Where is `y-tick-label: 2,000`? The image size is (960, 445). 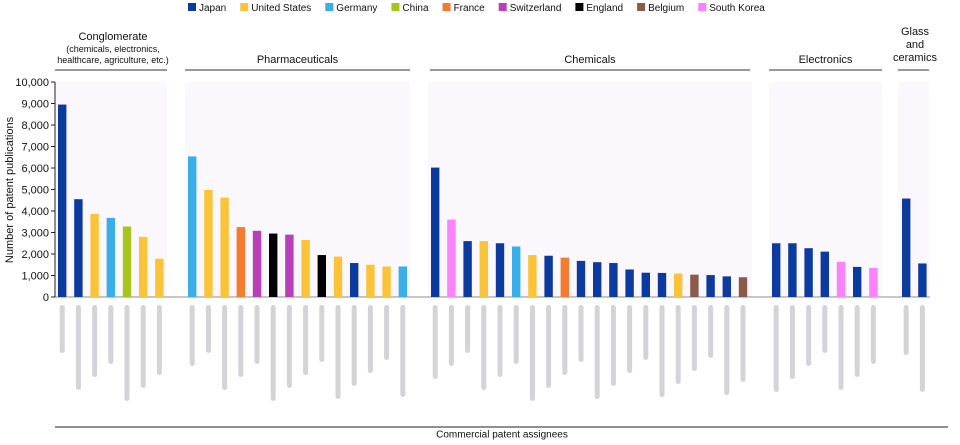
y-tick-label: 2,000 is located at coordinates (35, 255).